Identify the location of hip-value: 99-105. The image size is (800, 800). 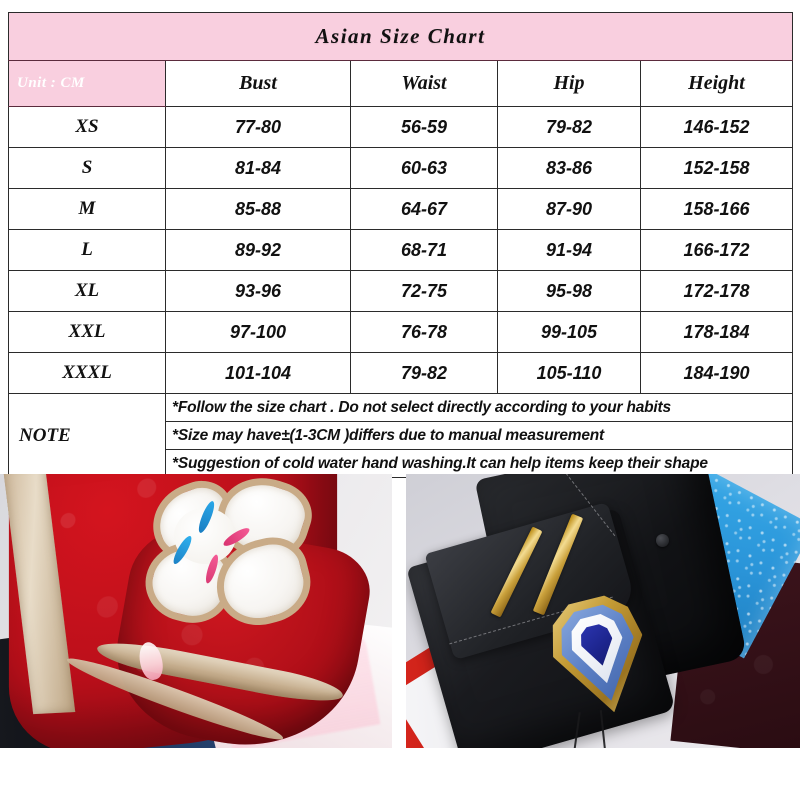
(569, 332).